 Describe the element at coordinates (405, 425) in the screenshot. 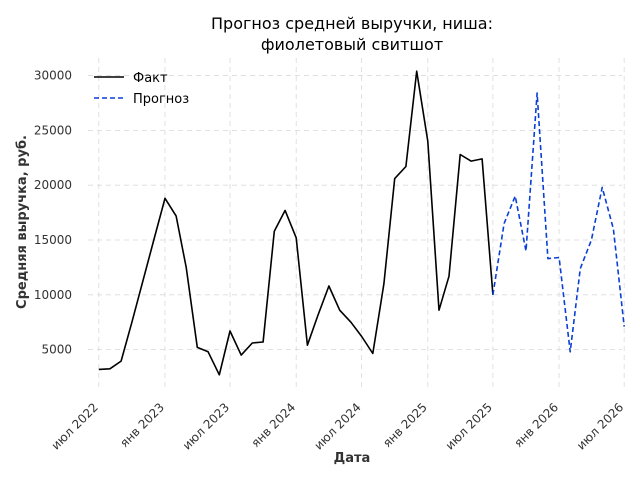

I see `x-tick-label: янв 2025` at that location.